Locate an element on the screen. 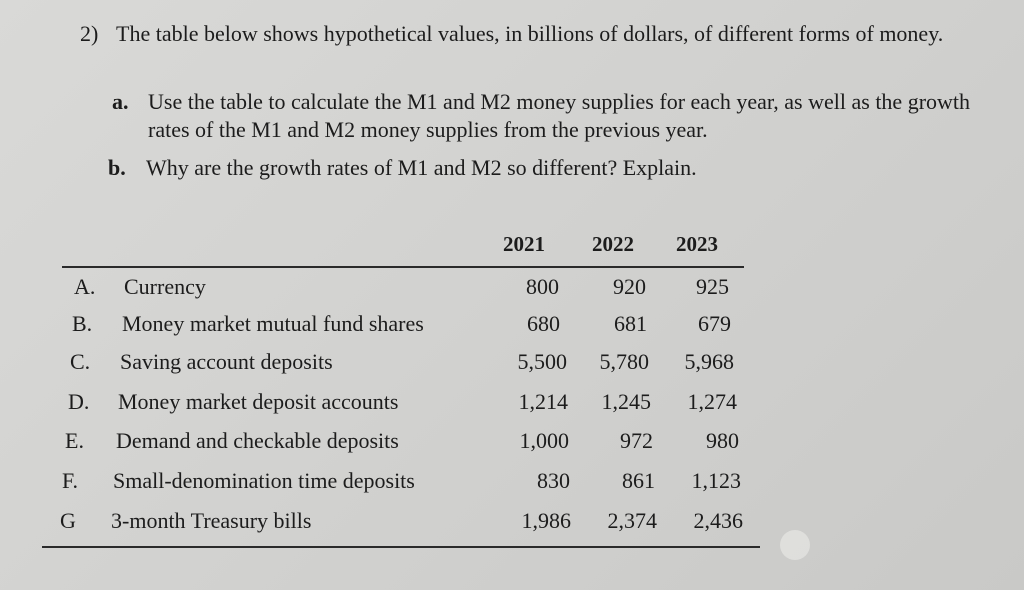 The height and width of the screenshot is (590, 1024). value-2023: 980 is located at coordinates (722, 440).